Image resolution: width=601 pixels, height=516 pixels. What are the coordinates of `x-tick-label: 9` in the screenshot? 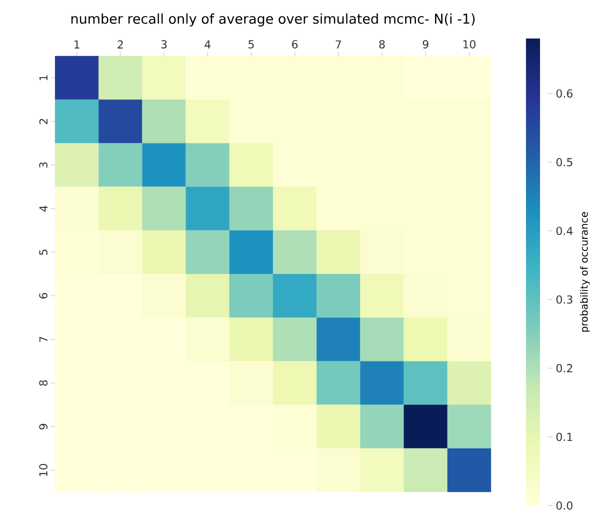 It's located at (425, 44).